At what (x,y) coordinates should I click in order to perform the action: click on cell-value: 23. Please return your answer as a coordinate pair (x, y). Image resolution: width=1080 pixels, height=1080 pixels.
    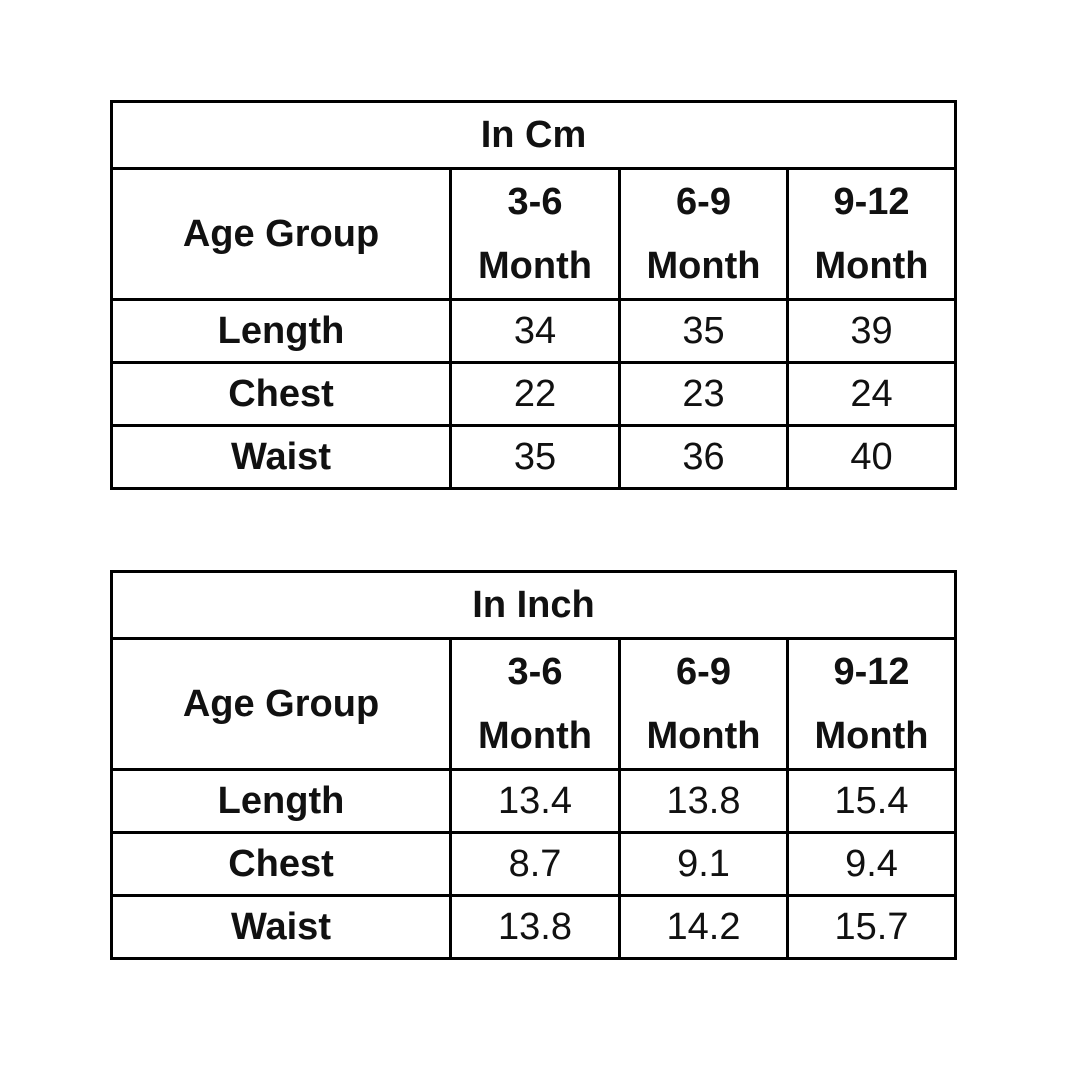
    Looking at the image, I should click on (703, 394).